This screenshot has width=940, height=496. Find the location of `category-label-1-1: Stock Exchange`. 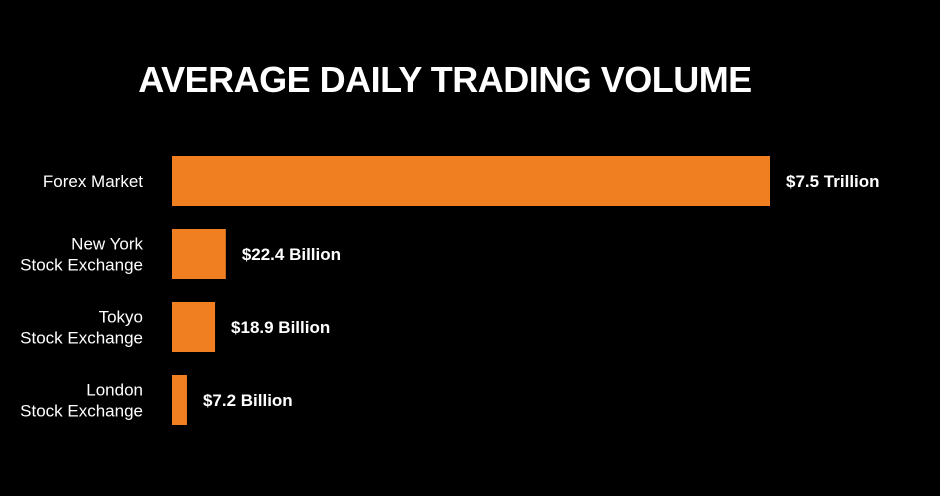

category-label-1-1: Stock Exchange is located at coordinates (81, 265).